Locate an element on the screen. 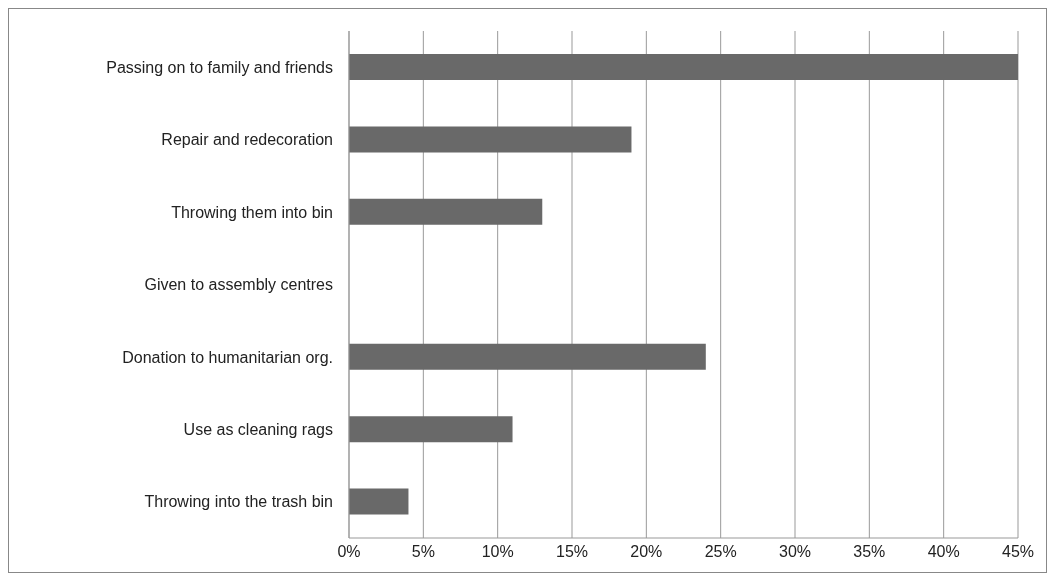 The image size is (1055, 581). x-tick-label: 15% is located at coordinates (572, 552).